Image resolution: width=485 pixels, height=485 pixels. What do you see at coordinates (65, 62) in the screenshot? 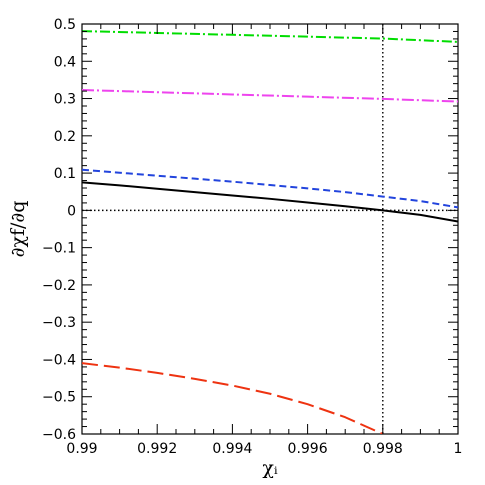
I see `y-tick-label: 0.4` at bounding box center [65, 62].